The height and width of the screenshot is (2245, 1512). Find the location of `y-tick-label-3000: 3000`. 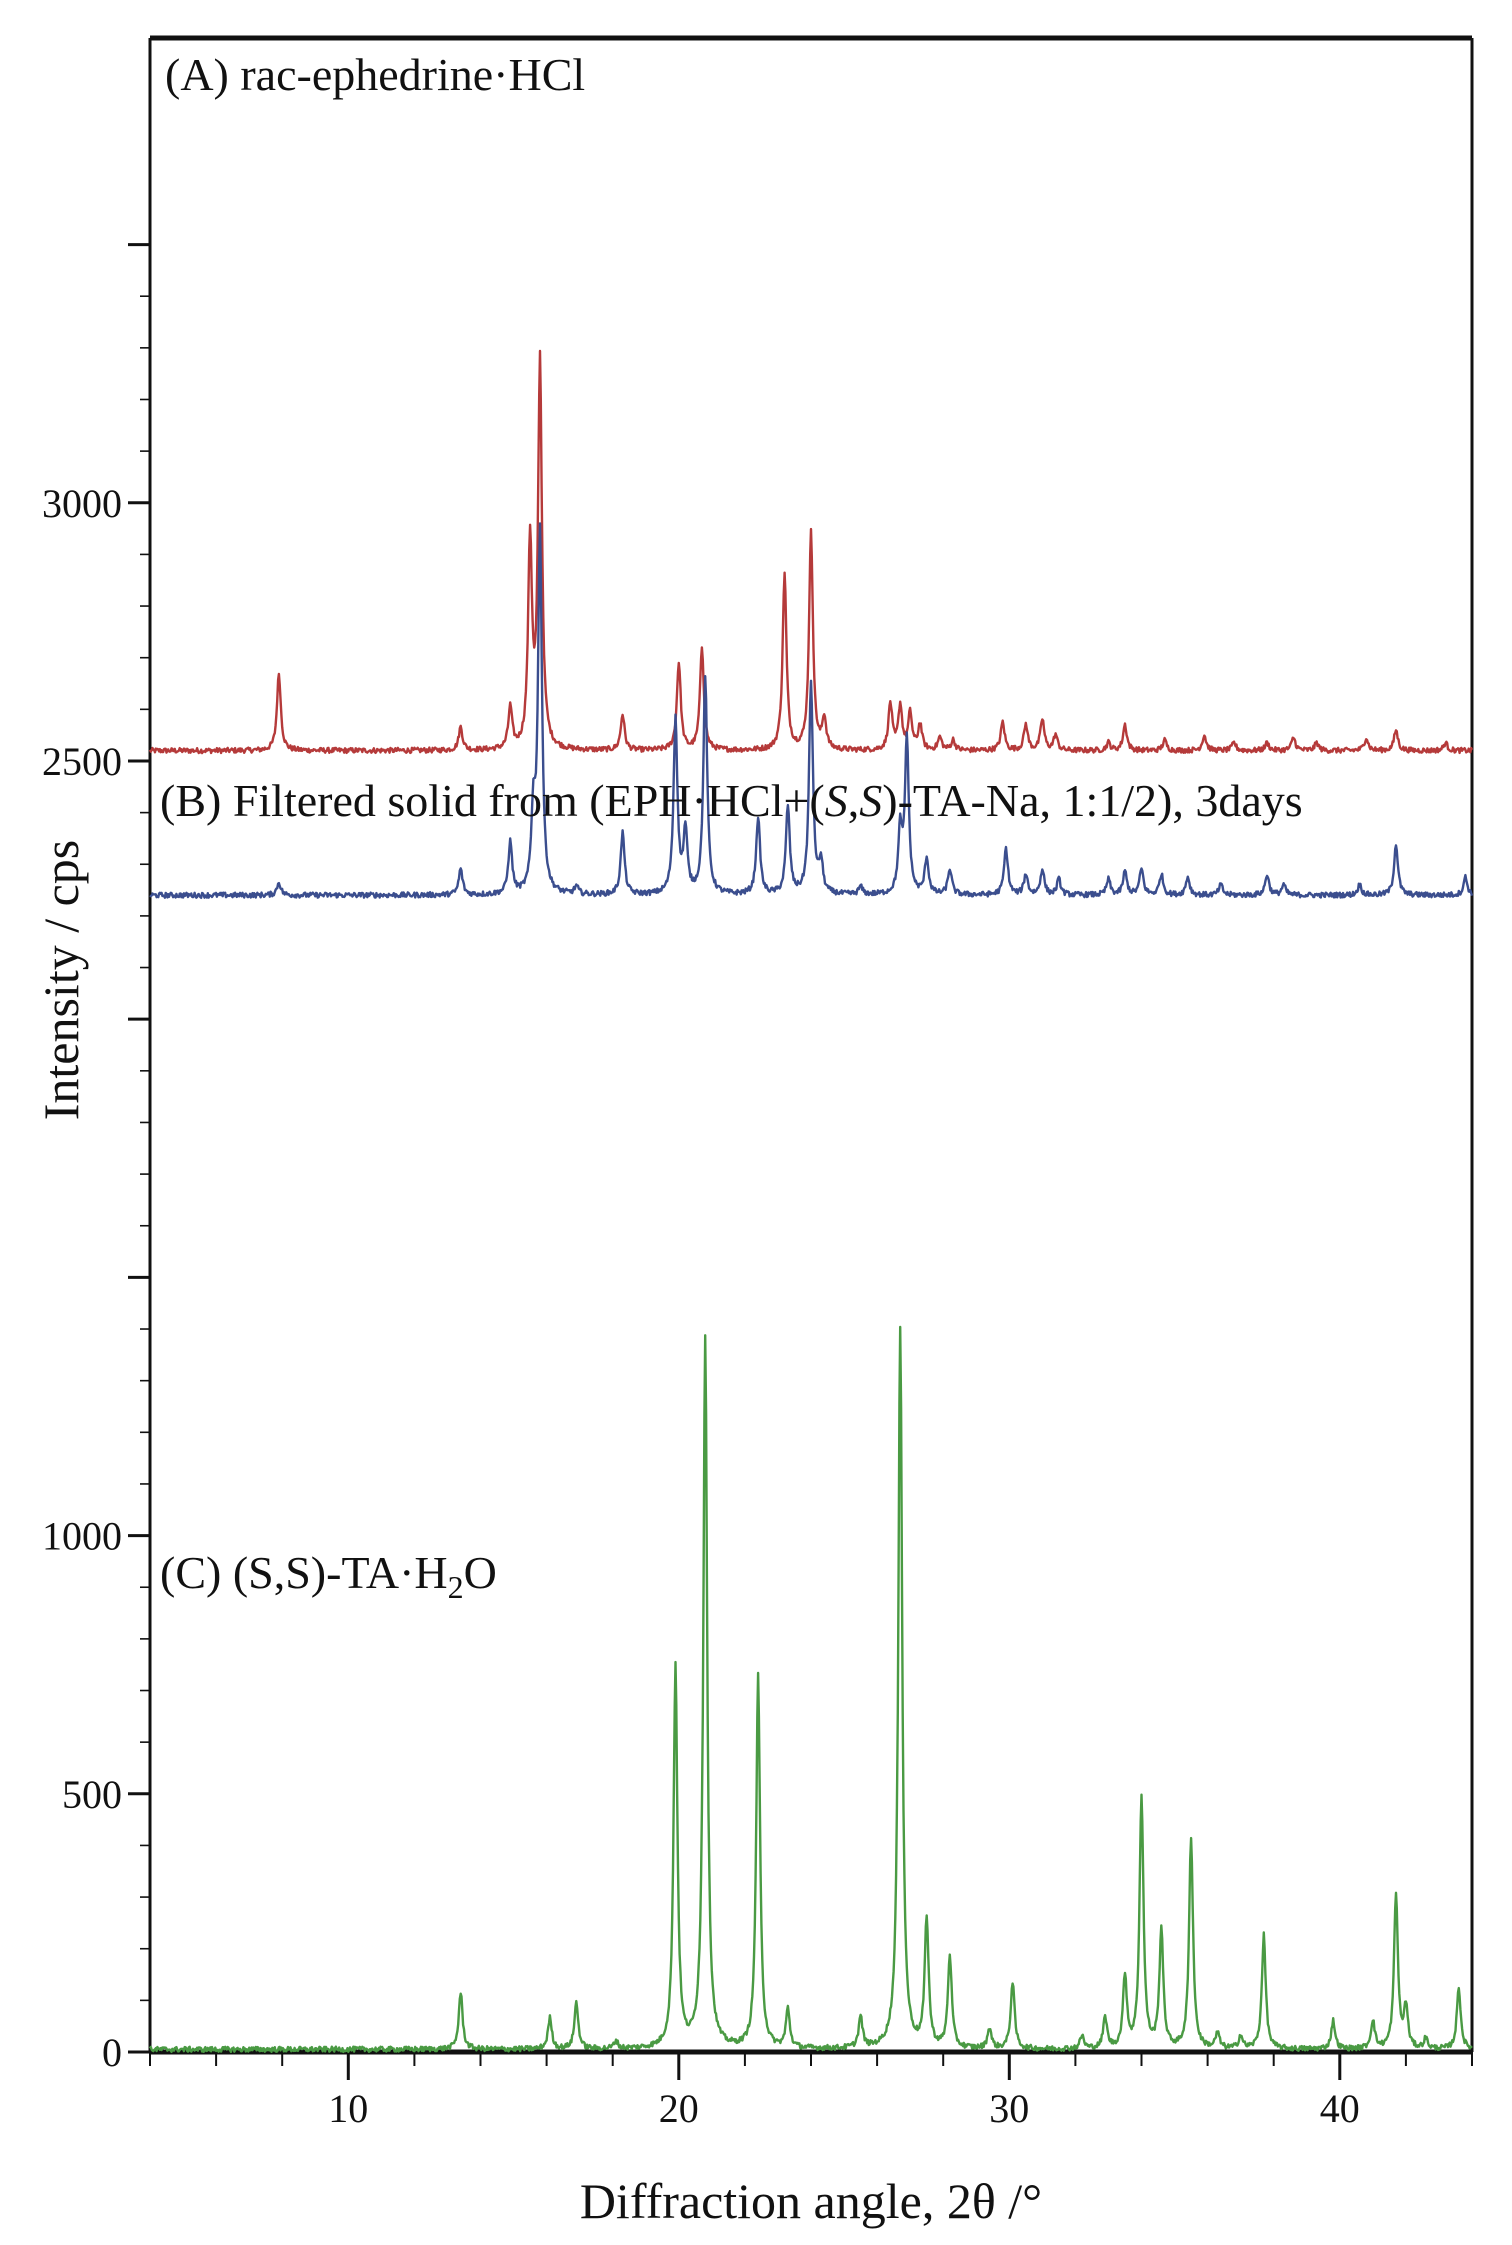

y-tick-label-3000: 3000 is located at coordinates (82, 503).